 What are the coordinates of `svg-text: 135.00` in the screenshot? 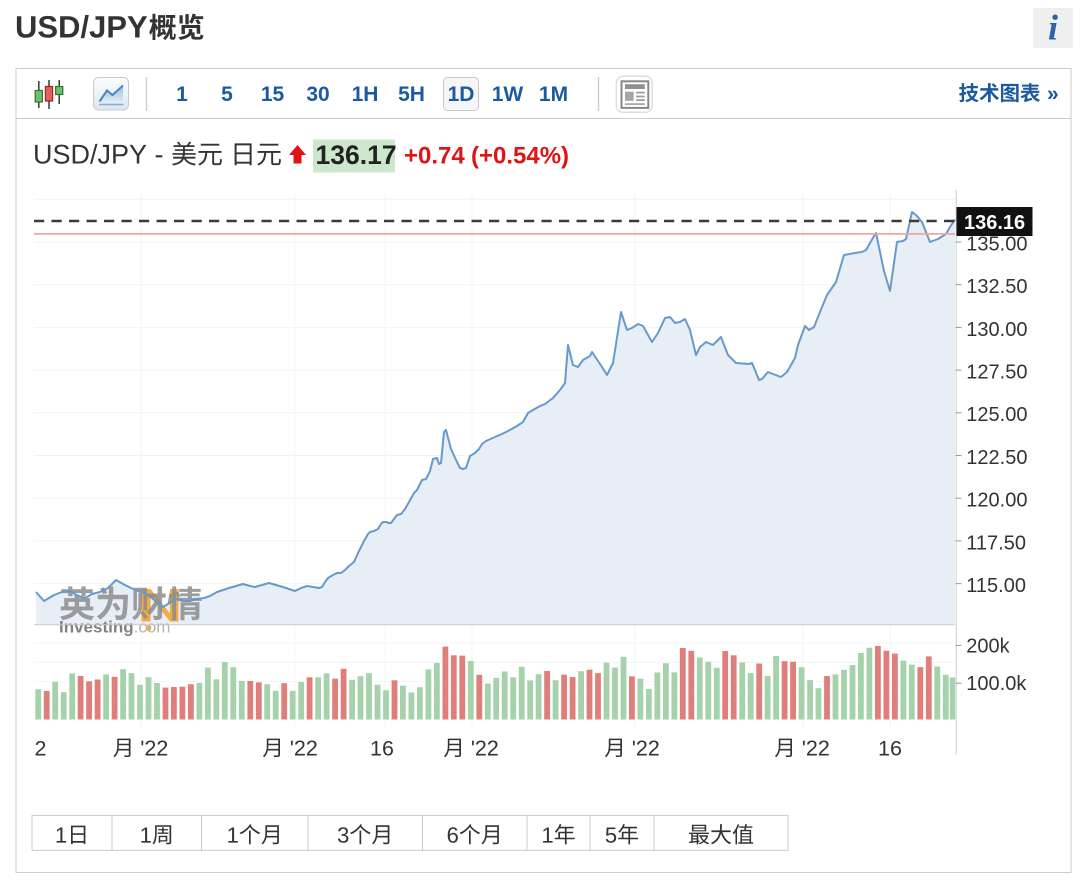 It's located at (996, 244).